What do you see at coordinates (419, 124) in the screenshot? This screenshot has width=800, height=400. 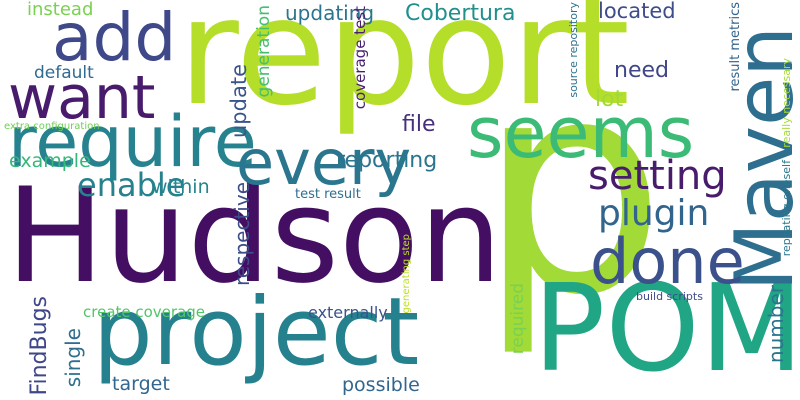 I see `word-file: file` at bounding box center [419, 124].